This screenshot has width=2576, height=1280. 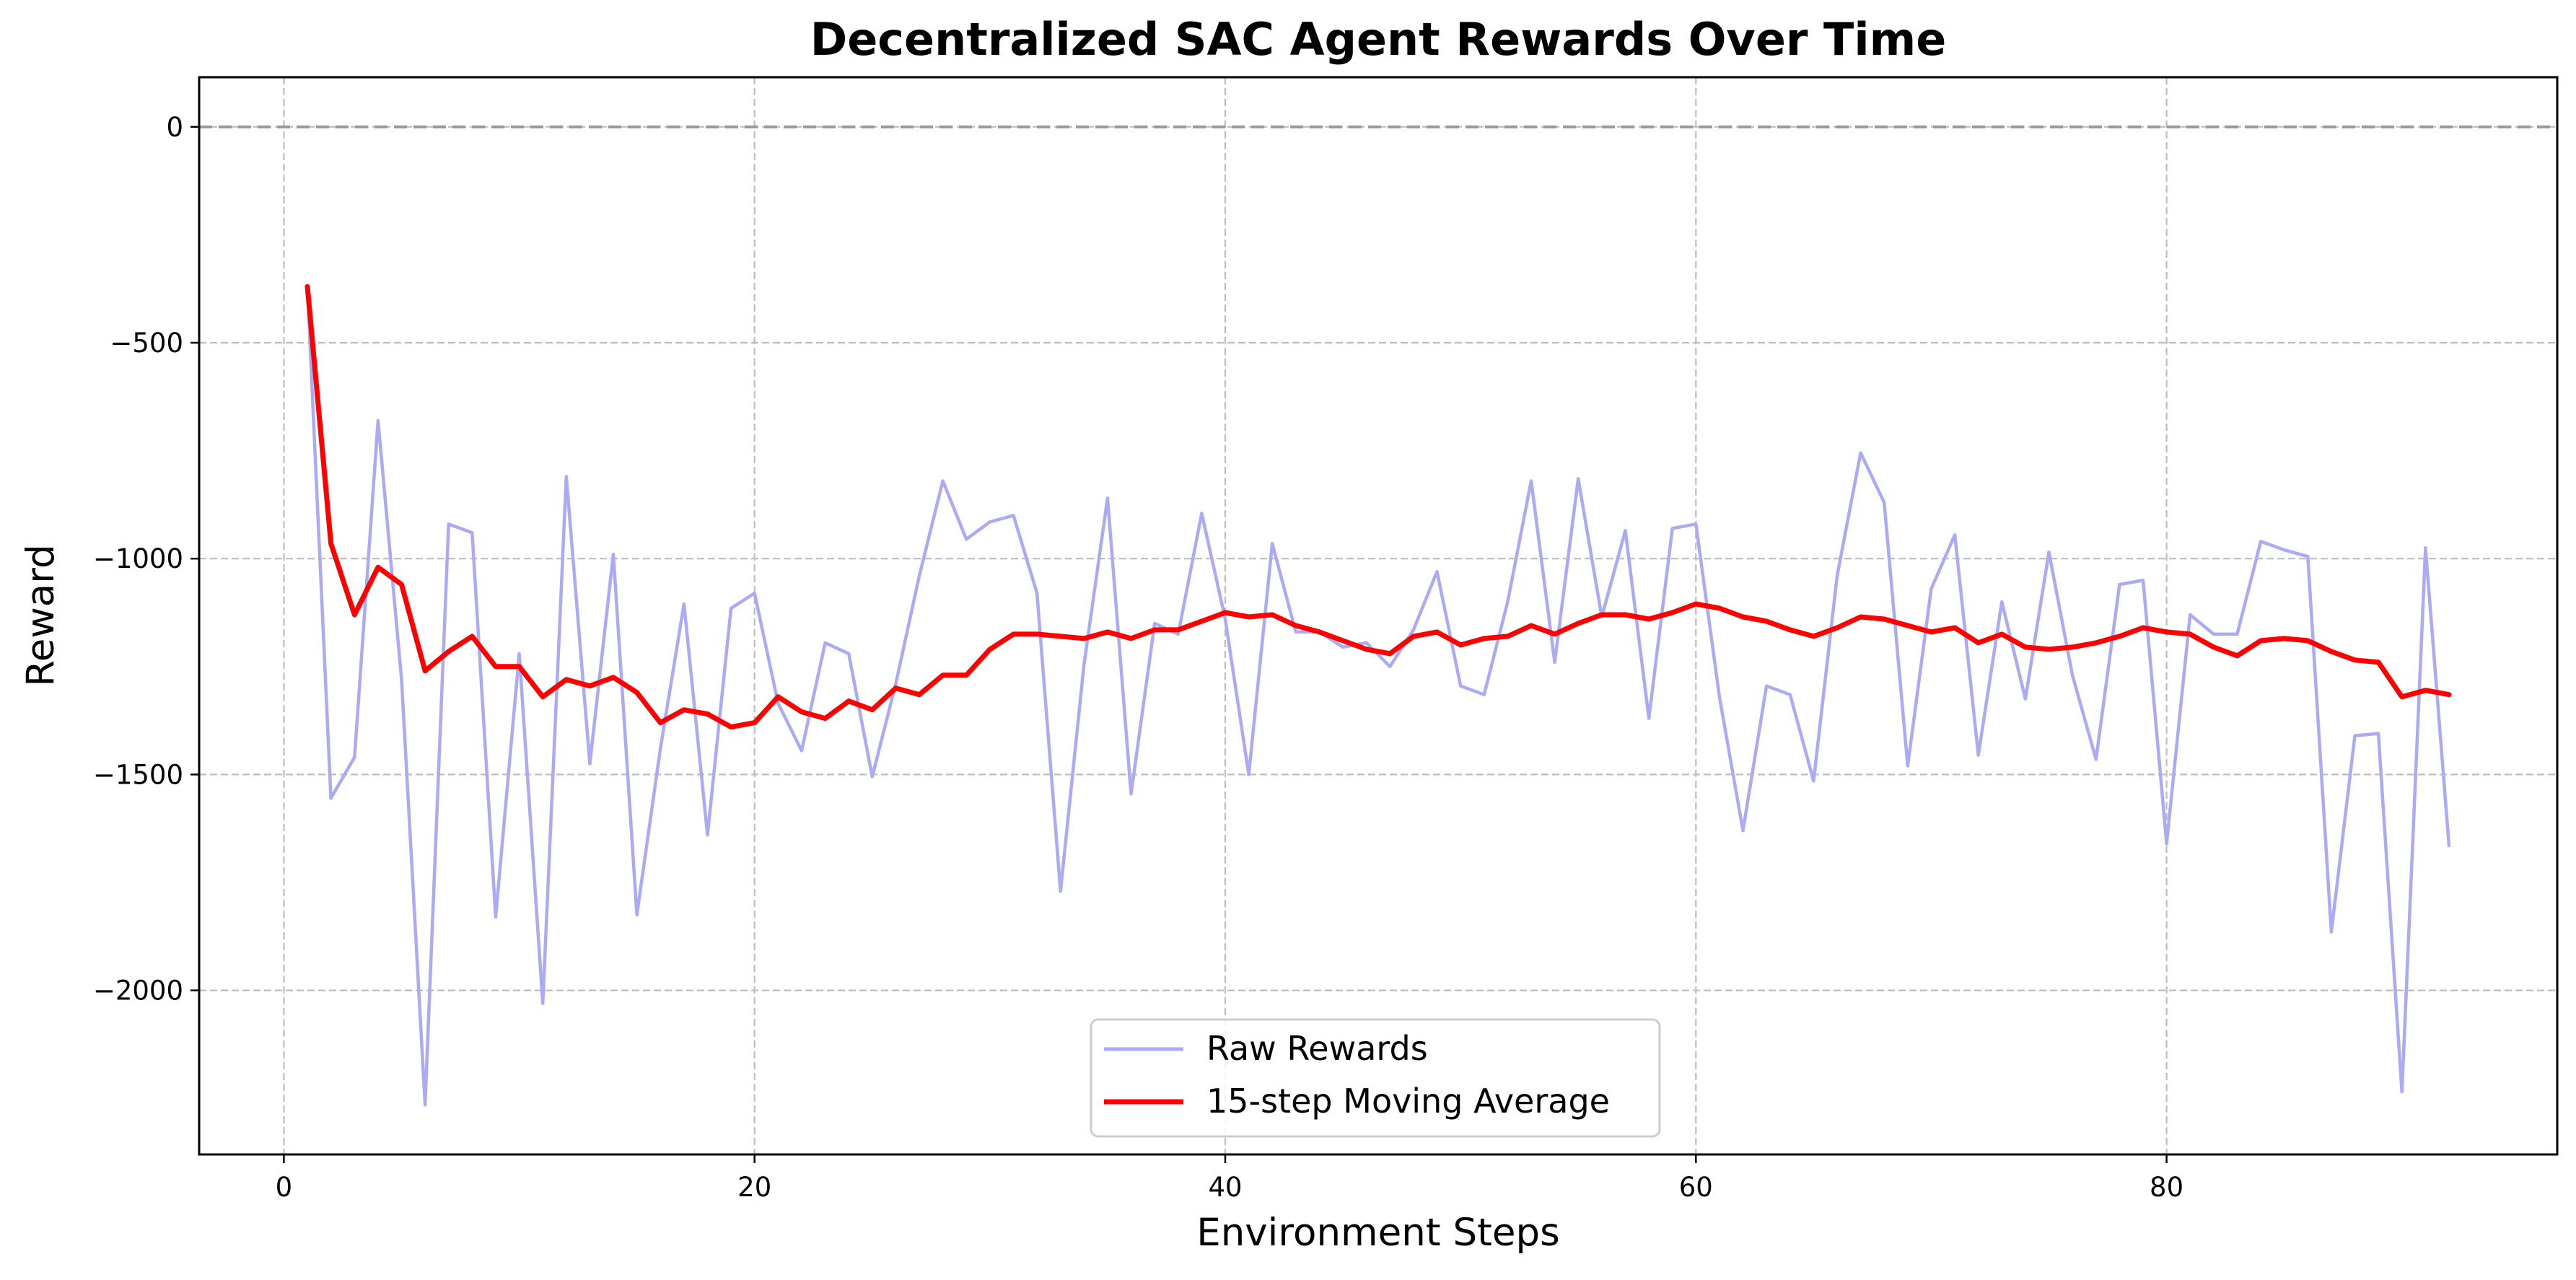 What do you see at coordinates (138, 775) in the screenshot?
I see `y-tick-label: −1500` at bounding box center [138, 775].